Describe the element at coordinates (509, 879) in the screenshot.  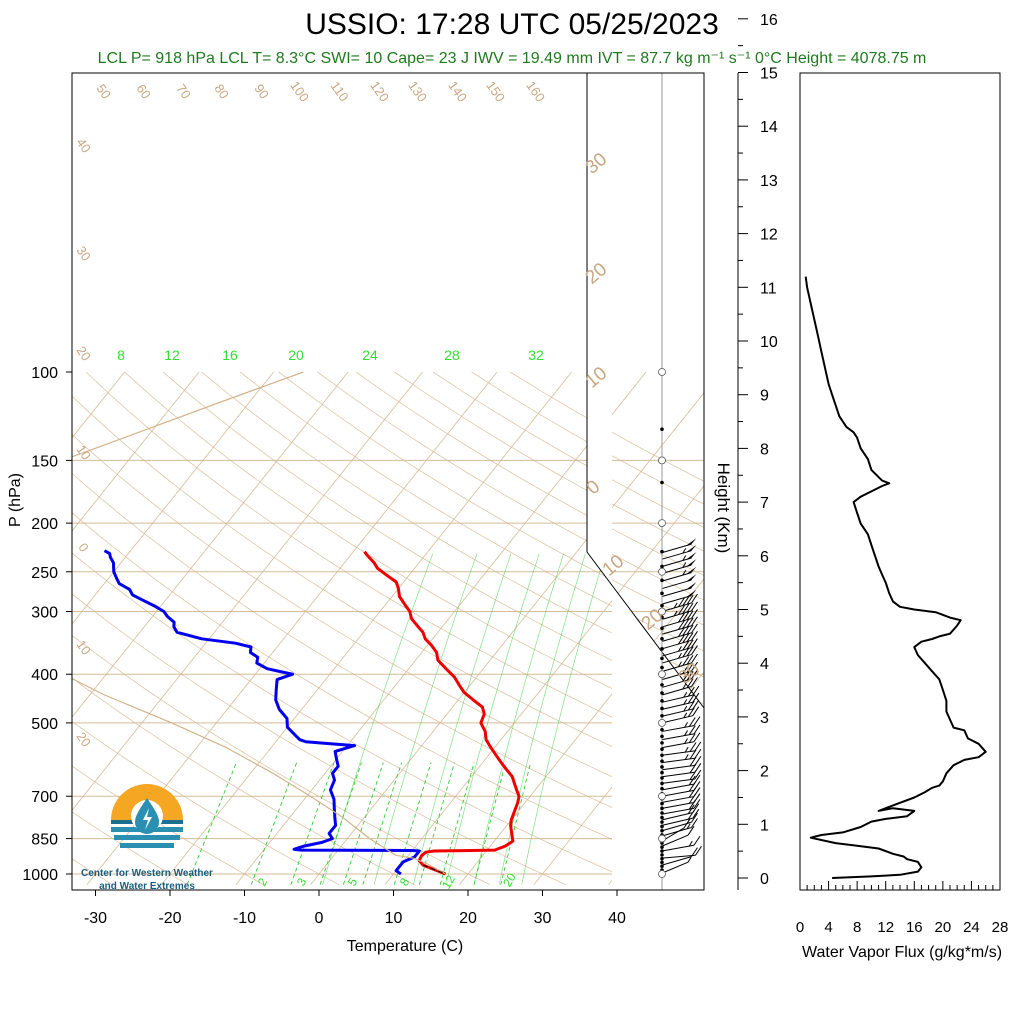
I see `lower-mixing-label: 20` at that location.